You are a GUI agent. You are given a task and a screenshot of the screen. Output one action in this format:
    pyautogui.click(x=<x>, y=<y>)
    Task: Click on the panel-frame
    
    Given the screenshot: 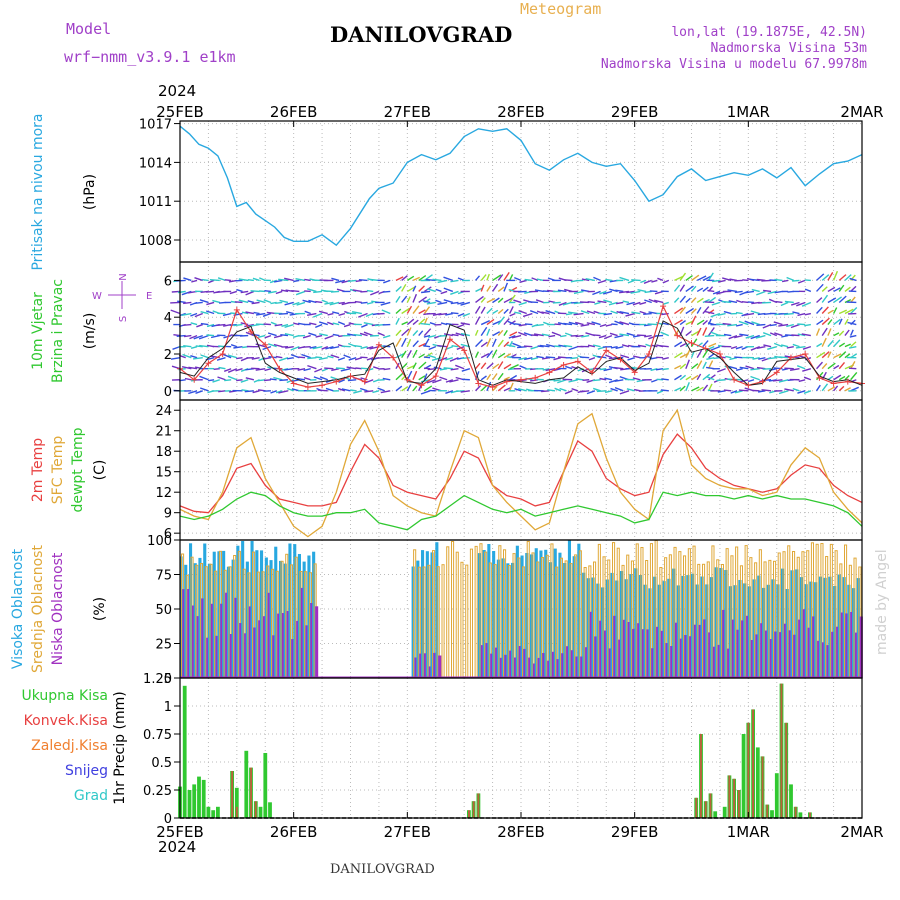 What is the action you would take?
    pyautogui.click(x=521, y=191)
    